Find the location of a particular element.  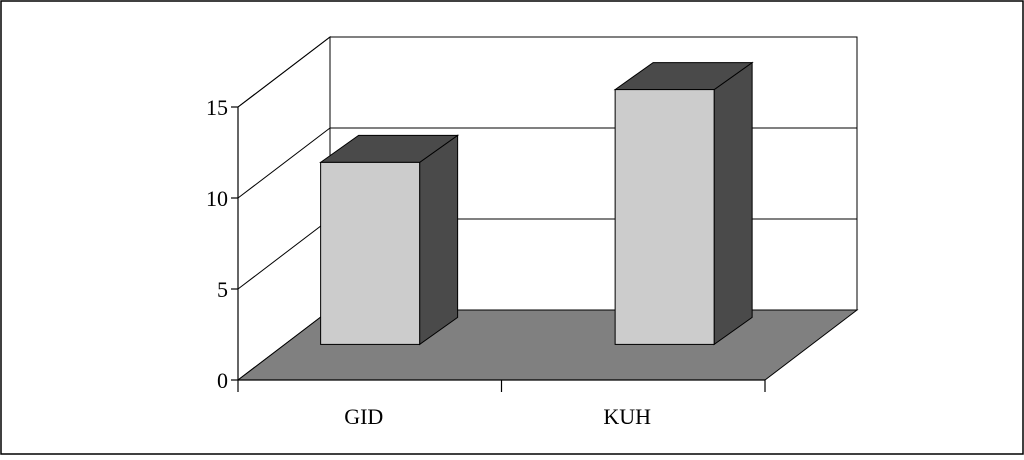

y-tick-label: 10 is located at coordinates (217, 198).